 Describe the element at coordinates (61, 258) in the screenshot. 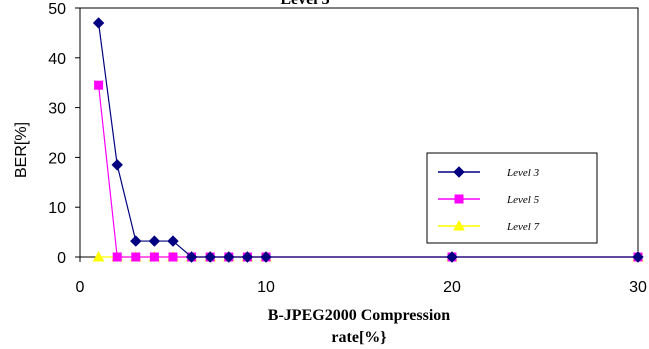

I see `y-tick-label: 0` at that location.